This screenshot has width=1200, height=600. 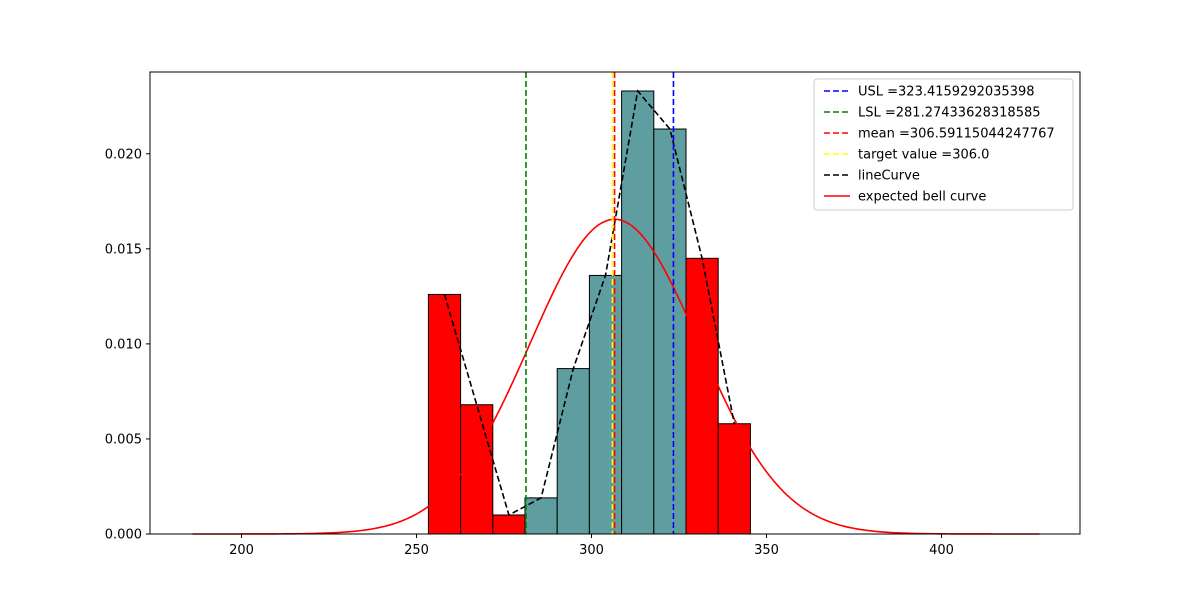 I want to click on y-axis-ticks: 0.000 0.005 0.010 0.015 0.020, so click(x=127, y=345).